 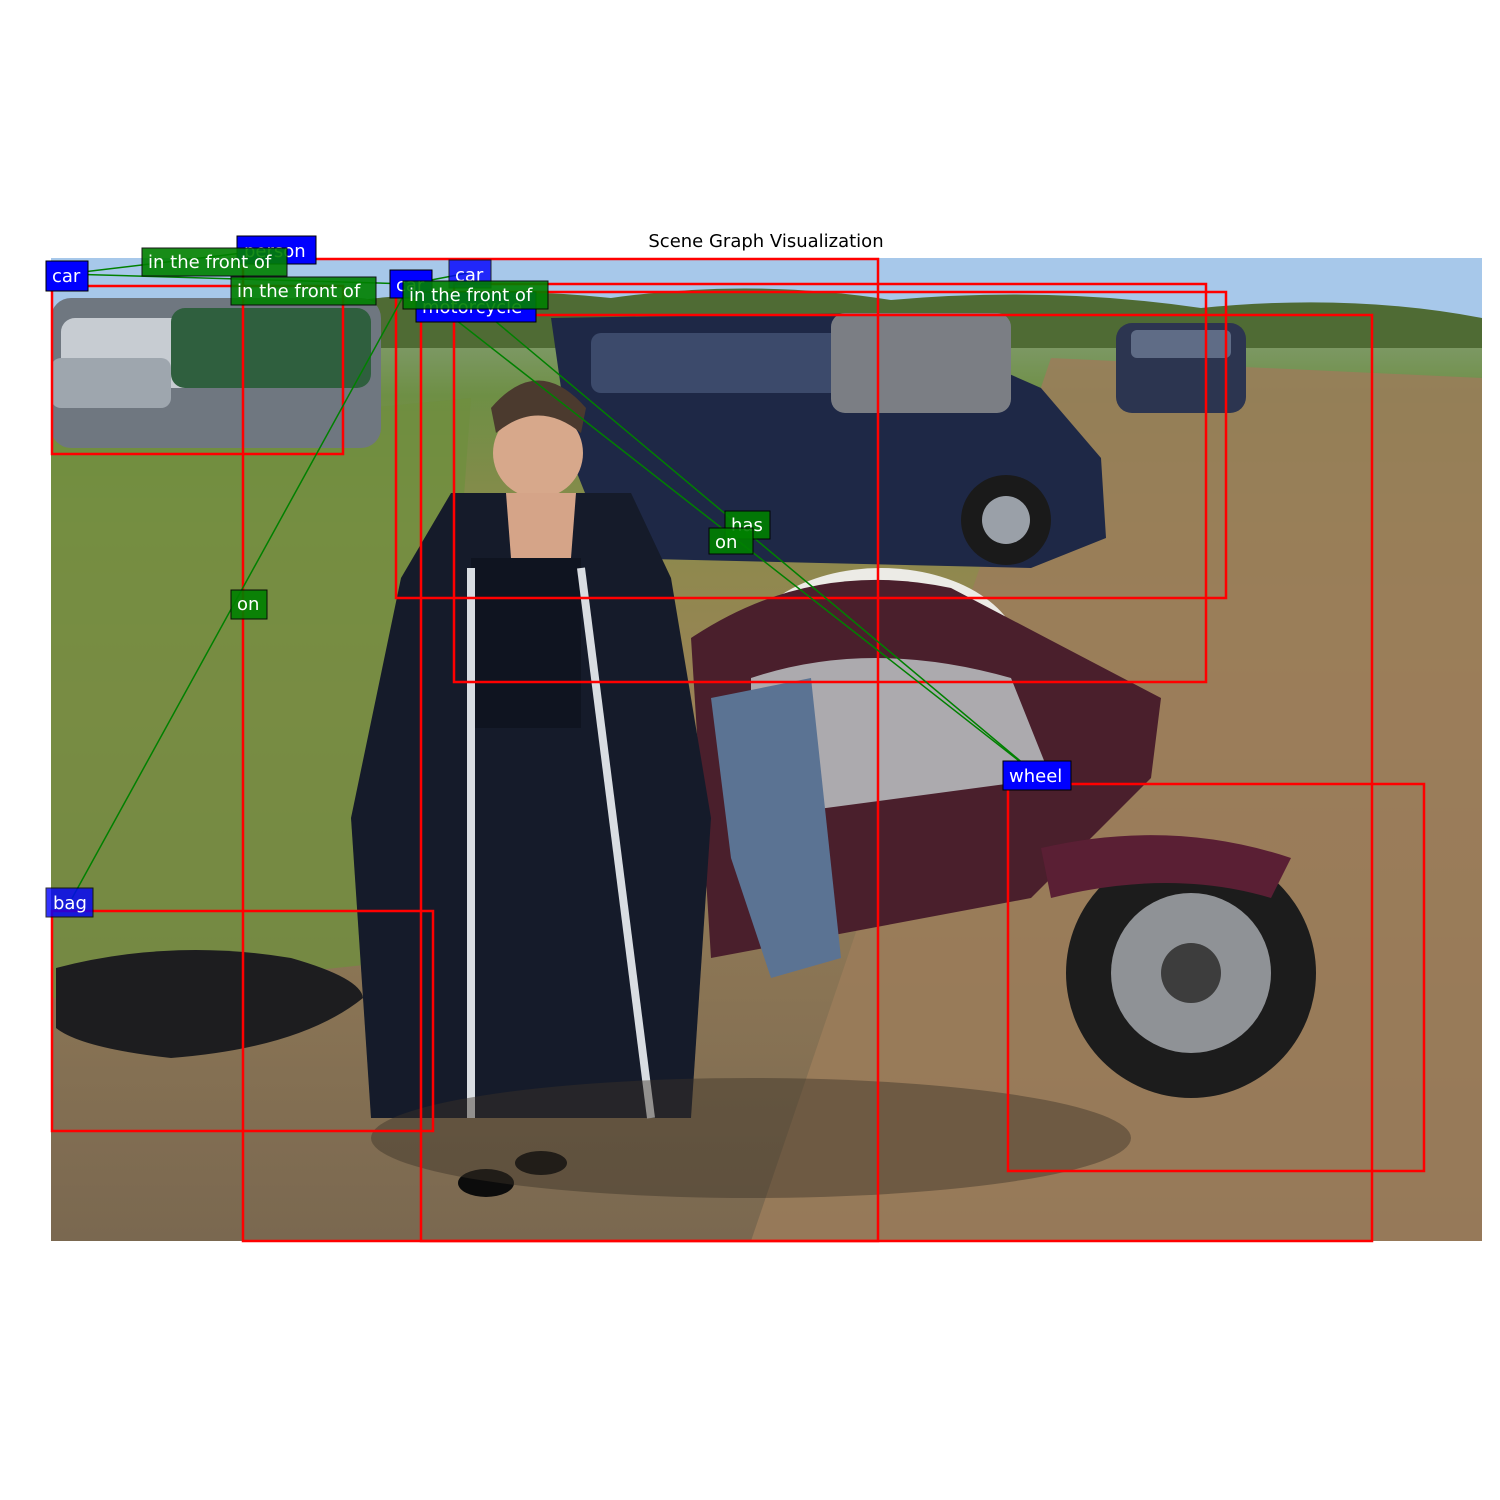 I want to click on relation-label-car-car-2: in the front of, so click(x=475, y=295).